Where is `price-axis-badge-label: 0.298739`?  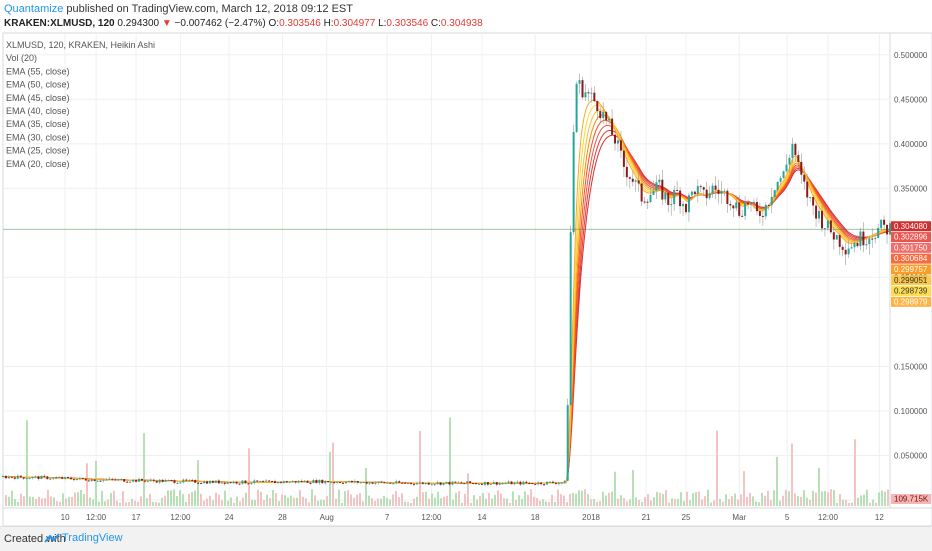
price-axis-badge-label: 0.298739 is located at coordinates (911, 291).